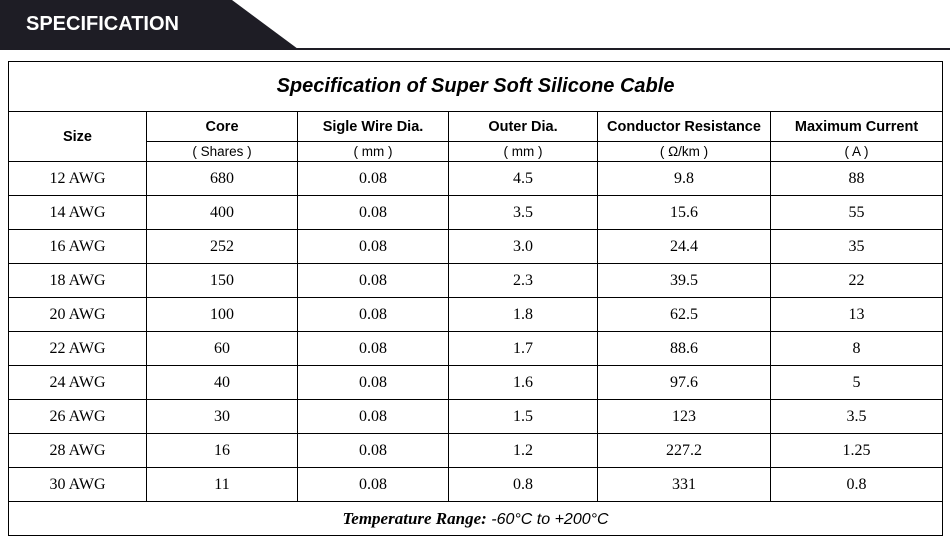  I want to click on cell-conductor-resistance: 227.2, so click(684, 450).